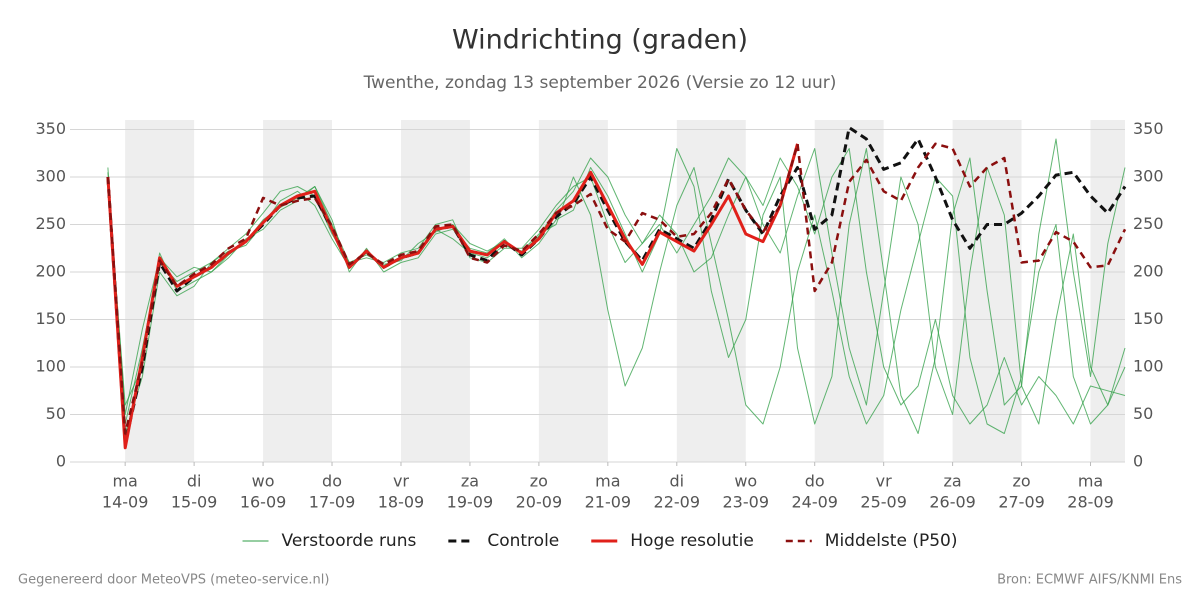  What do you see at coordinates (61, 461) in the screenshot?
I see `y-tick-label: 0` at bounding box center [61, 461].